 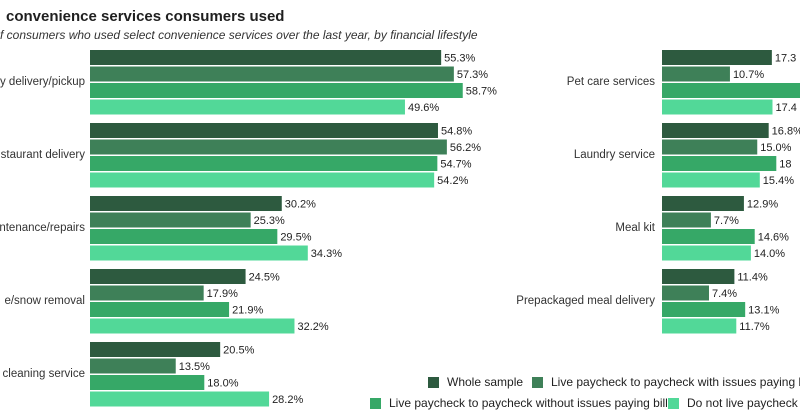 I want to click on data-label: 30.2%, so click(x=300, y=205).